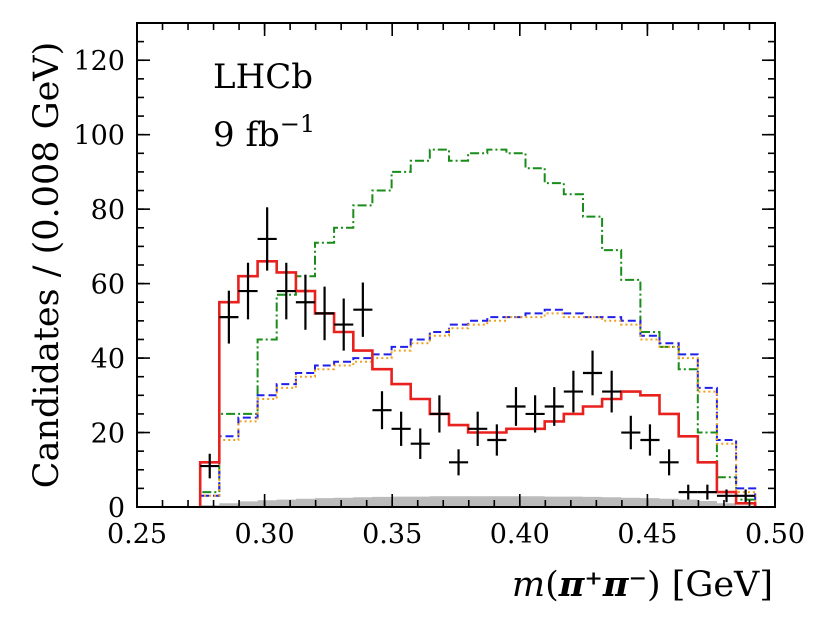 Image resolution: width=830 pixels, height=627 pixels. Describe the element at coordinates (99, 136) in the screenshot. I see `y-tick-label: 100` at that location.